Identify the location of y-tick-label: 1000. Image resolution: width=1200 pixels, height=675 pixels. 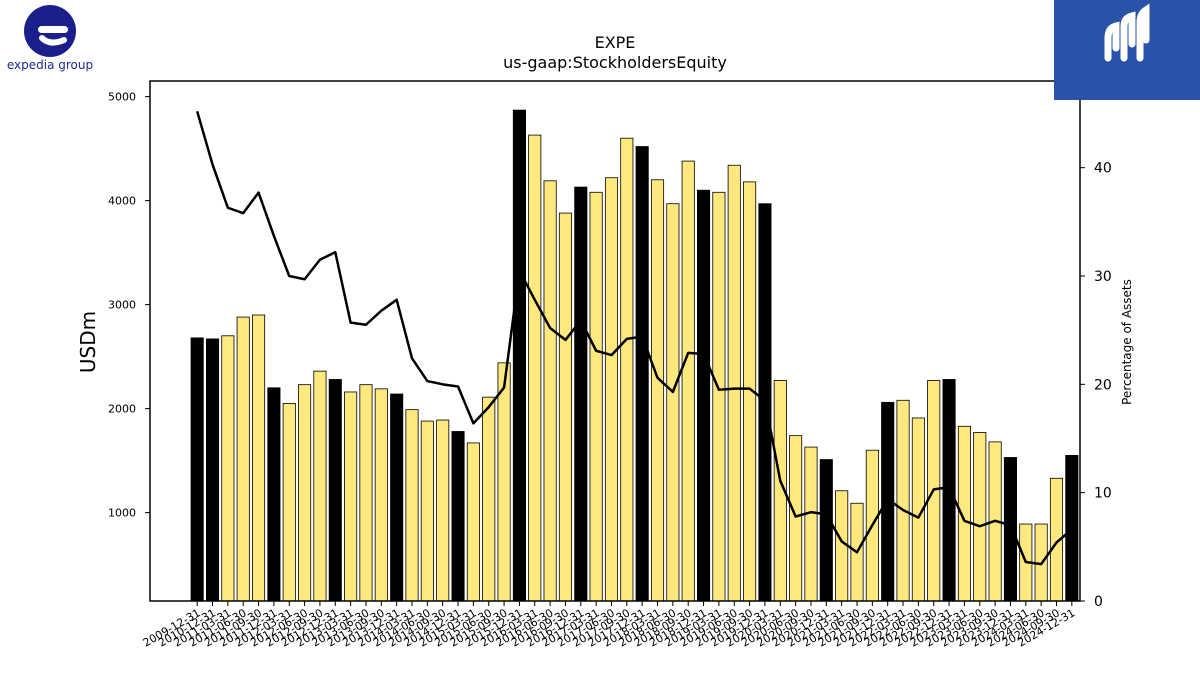
(122, 513).